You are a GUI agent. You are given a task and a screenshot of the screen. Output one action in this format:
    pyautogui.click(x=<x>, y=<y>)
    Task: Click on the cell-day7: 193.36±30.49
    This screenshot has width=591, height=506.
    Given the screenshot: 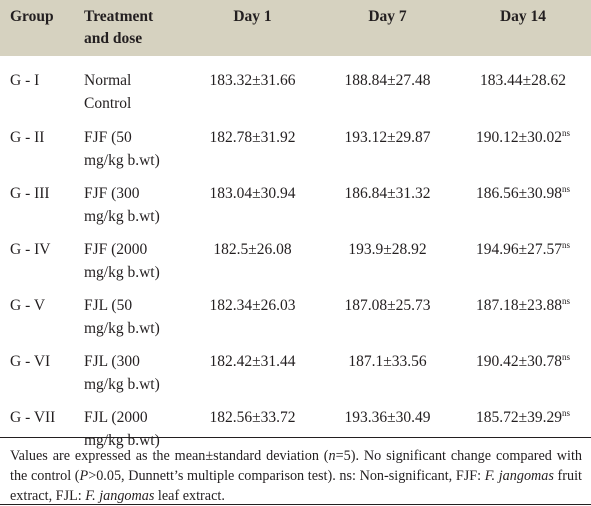 What is the action you would take?
    pyautogui.click(x=387, y=417)
    